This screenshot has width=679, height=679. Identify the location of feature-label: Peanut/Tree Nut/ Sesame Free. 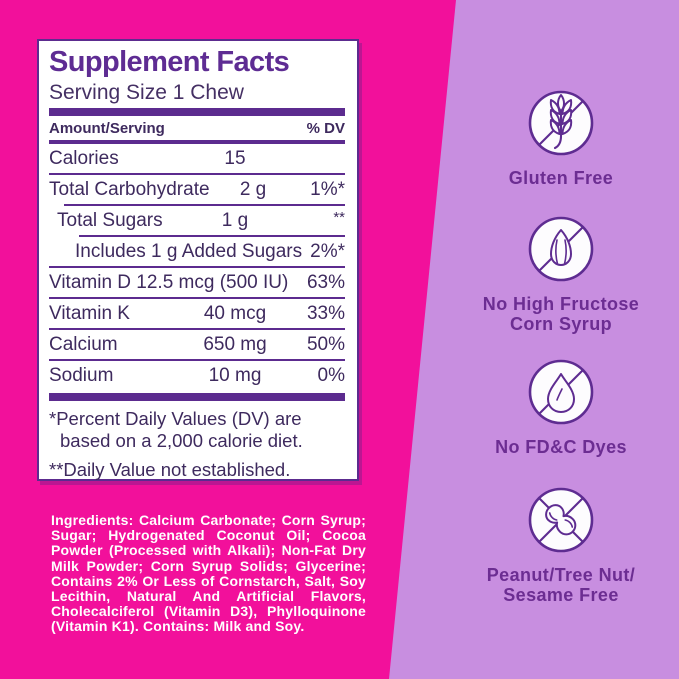
(560, 585).